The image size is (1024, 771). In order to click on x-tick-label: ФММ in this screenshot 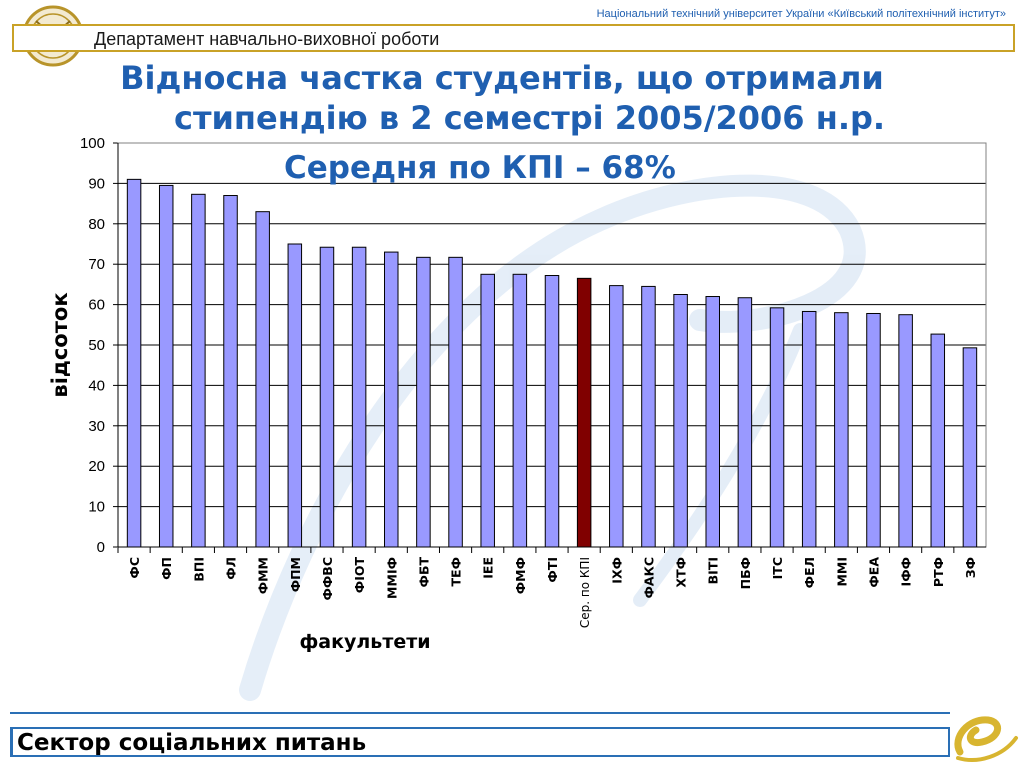, I will do `click(263, 575)`.